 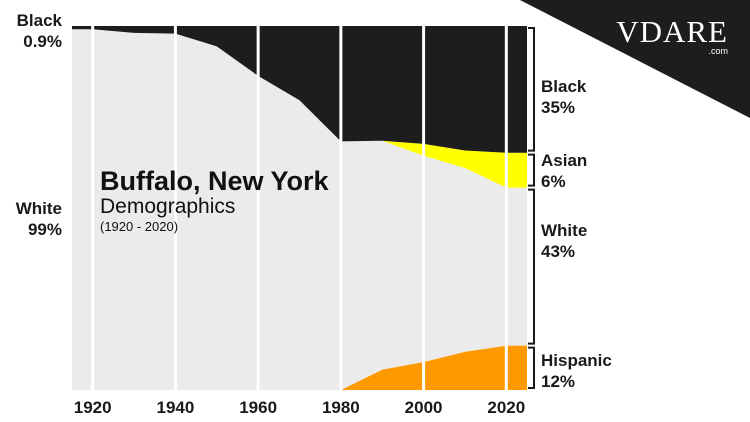 I want to click on bracket-white, so click(x=531, y=266).